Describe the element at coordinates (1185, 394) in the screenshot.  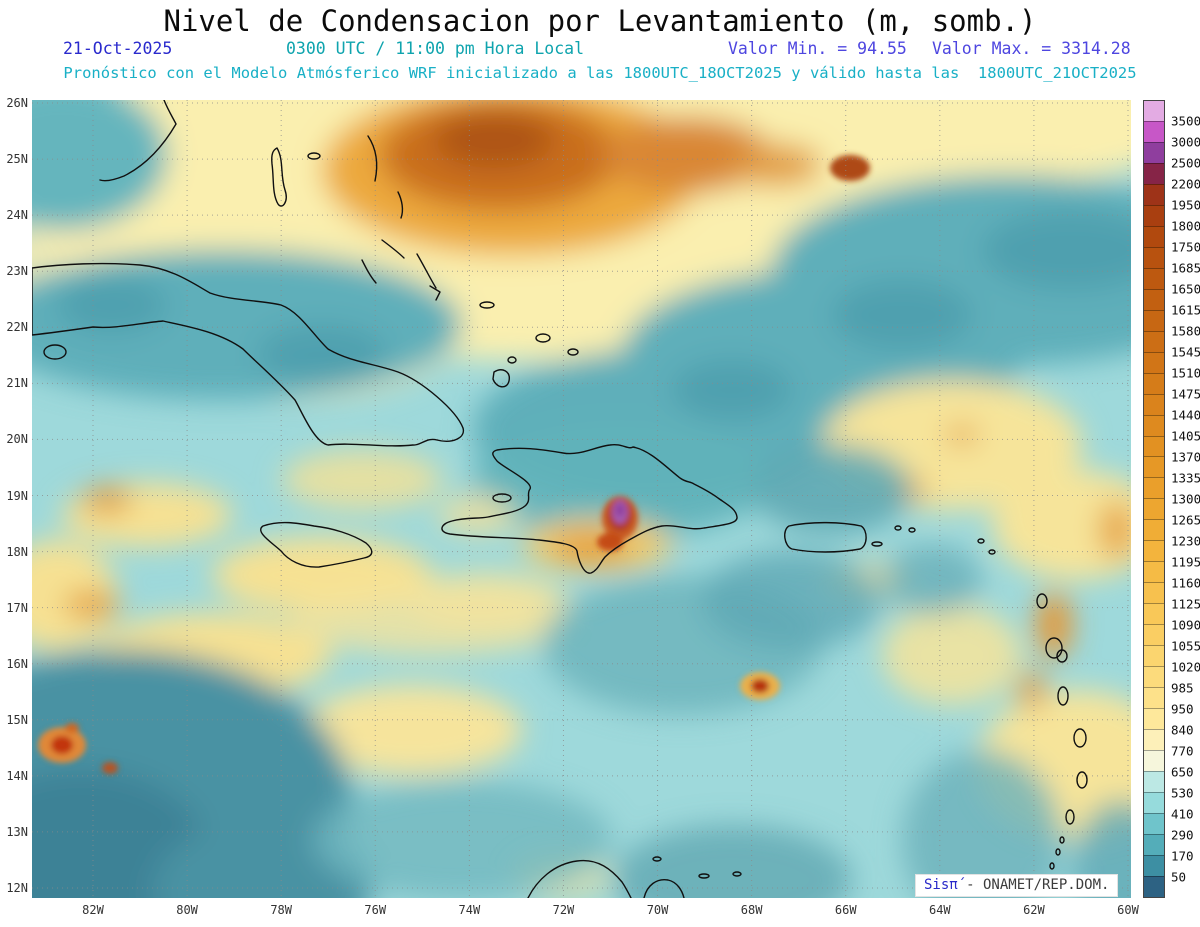
I see `colorbar-tick-label: 1475` at that location.